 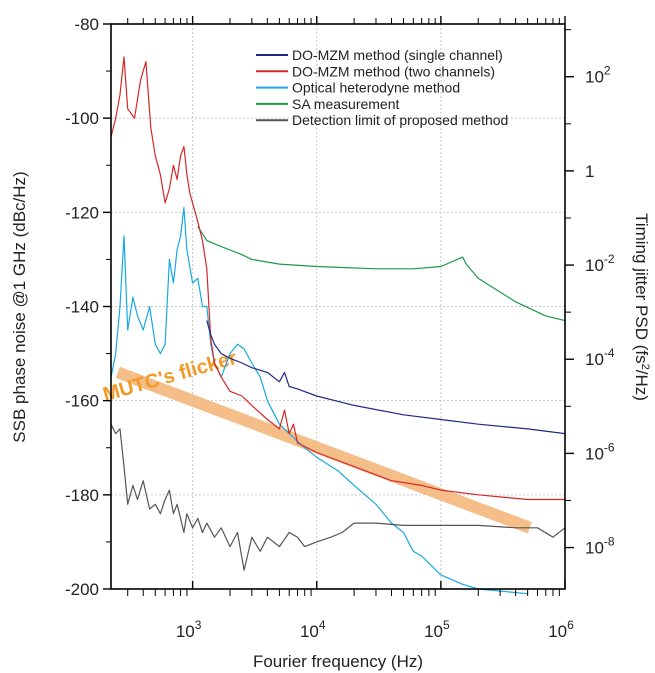 What do you see at coordinates (322, 625) in the screenshot?
I see `x-tick-exponent: 4` at bounding box center [322, 625].